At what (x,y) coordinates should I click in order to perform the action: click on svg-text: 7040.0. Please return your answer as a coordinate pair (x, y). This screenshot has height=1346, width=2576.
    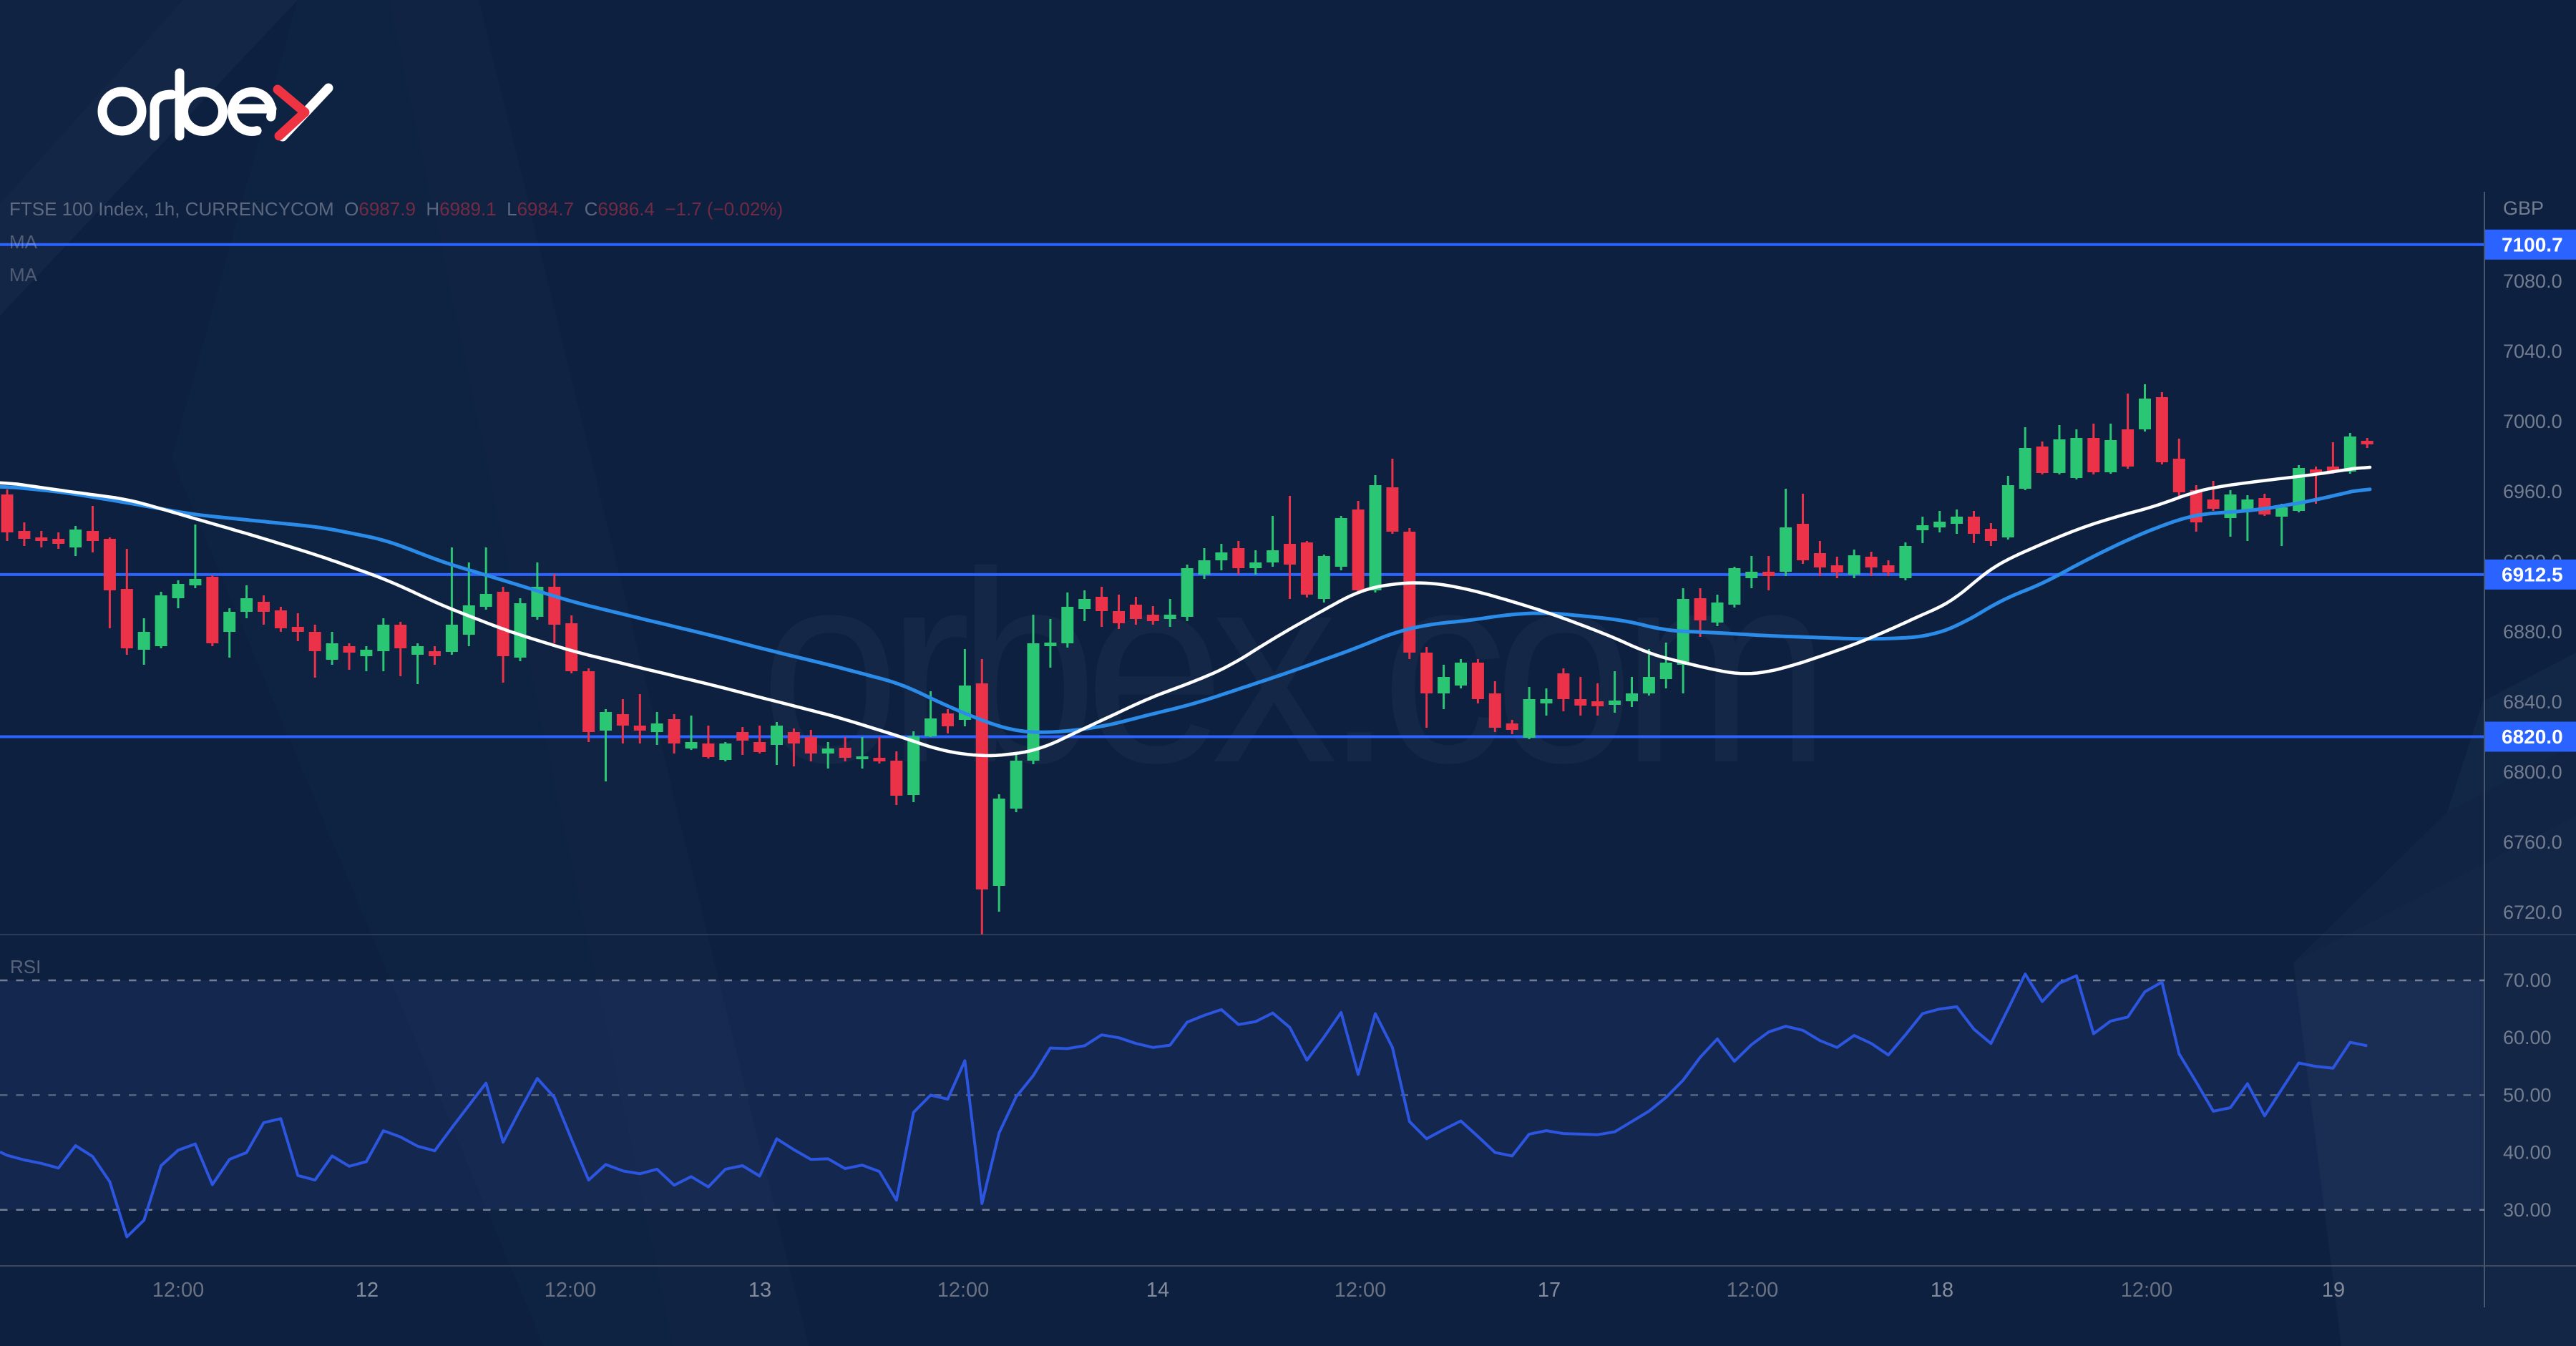
    Looking at the image, I should click on (2532, 351).